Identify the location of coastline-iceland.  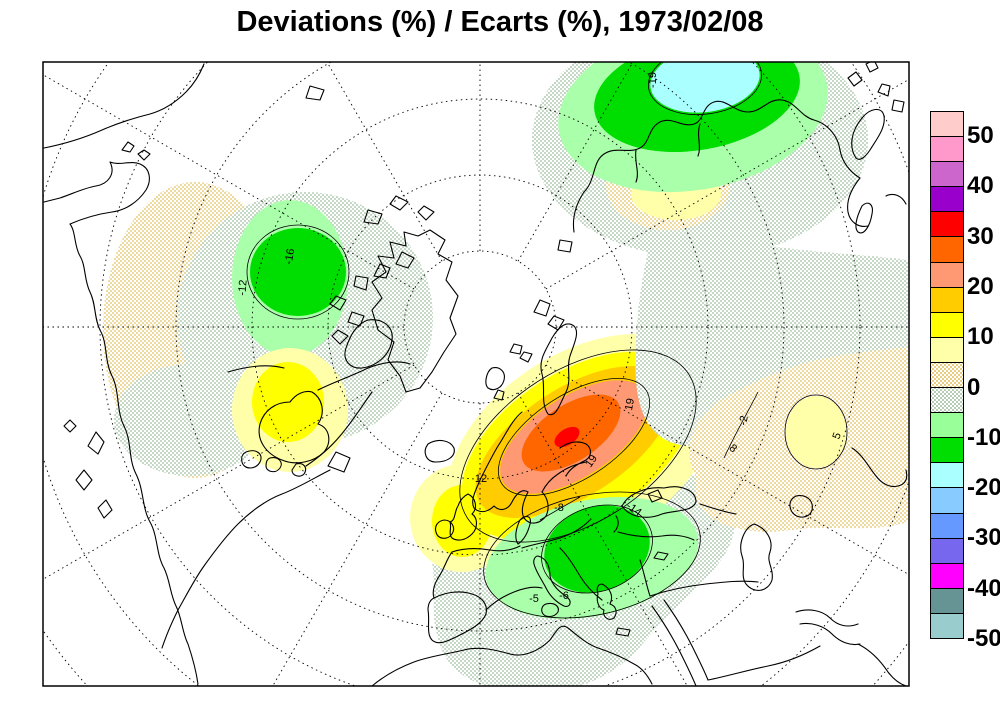
(439, 451).